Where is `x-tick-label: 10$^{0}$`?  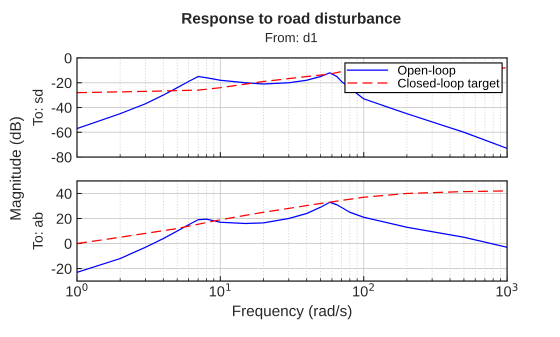
x-tick-label: 10$^{0}$ is located at coordinates (77, 290).